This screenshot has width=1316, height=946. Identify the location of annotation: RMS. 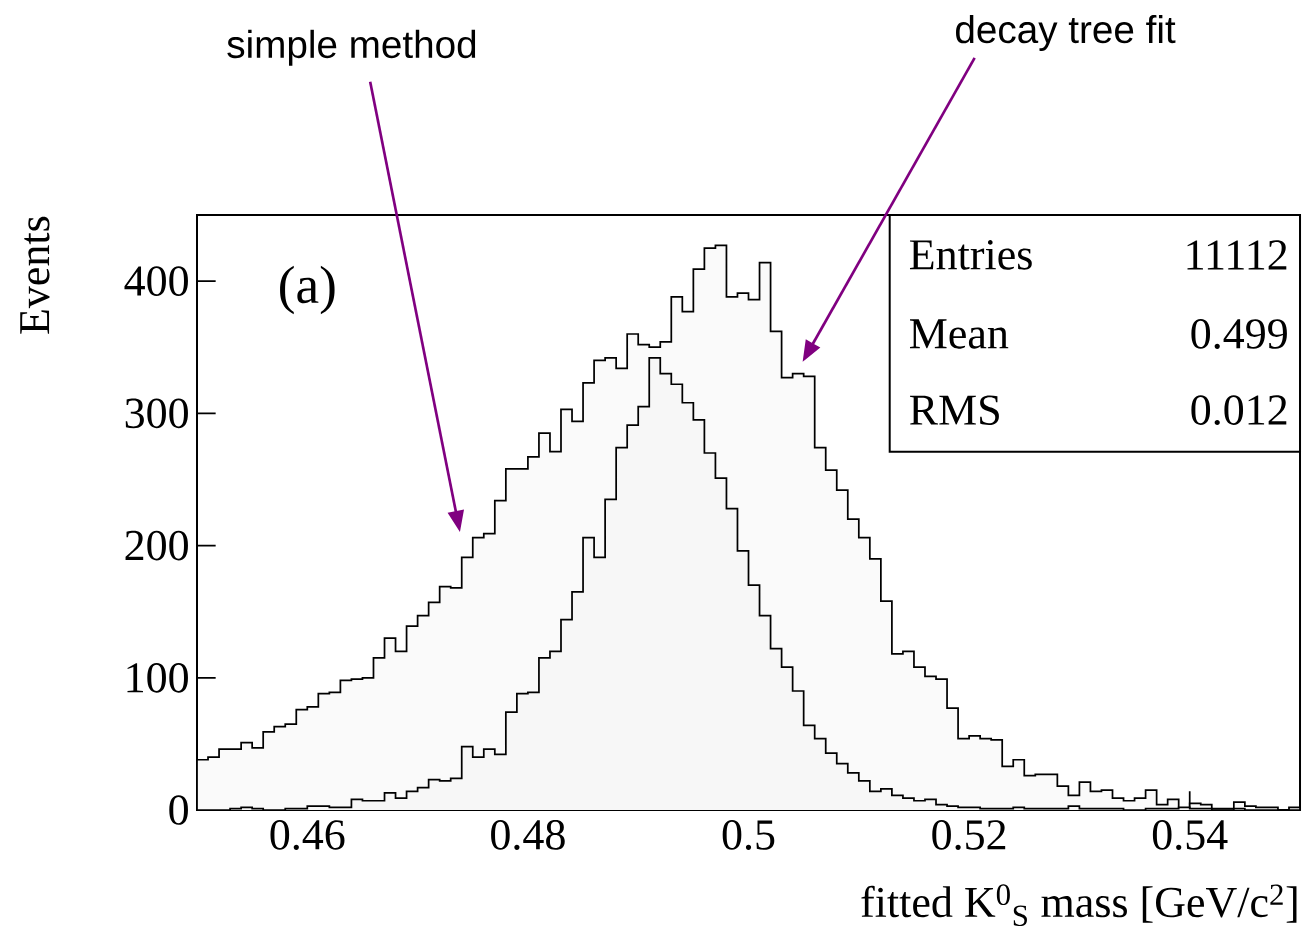
(954, 410).